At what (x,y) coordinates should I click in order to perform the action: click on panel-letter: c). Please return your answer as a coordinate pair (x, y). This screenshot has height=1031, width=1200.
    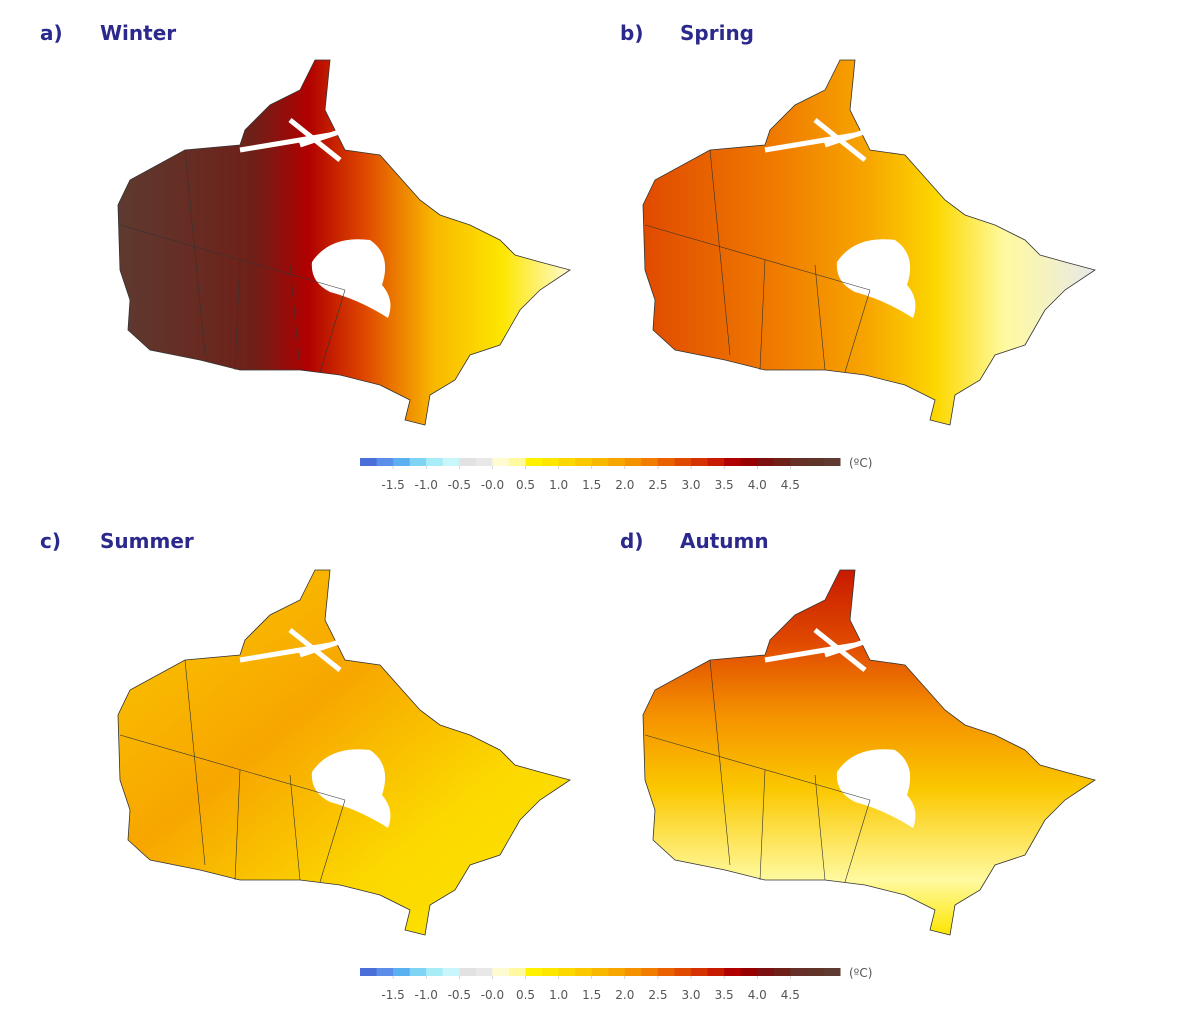
    Looking at the image, I should click on (50, 541).